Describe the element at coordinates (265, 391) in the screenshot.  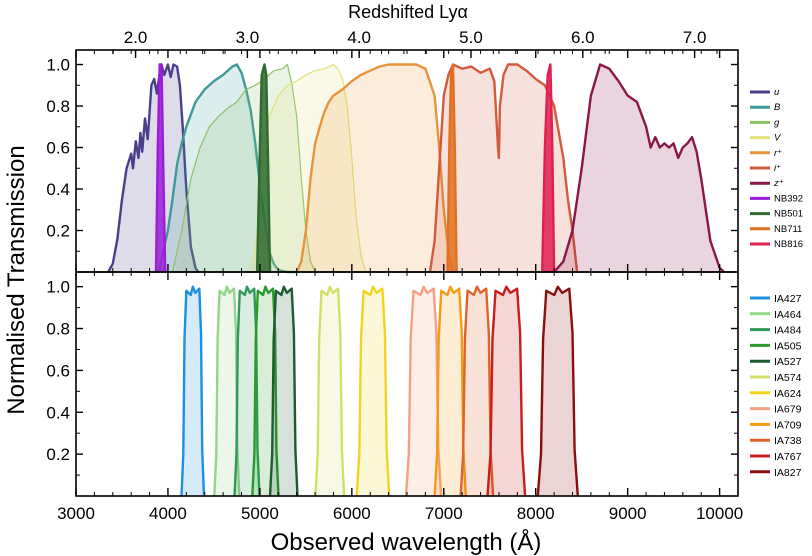
I see `series-ia505-line` at that location.